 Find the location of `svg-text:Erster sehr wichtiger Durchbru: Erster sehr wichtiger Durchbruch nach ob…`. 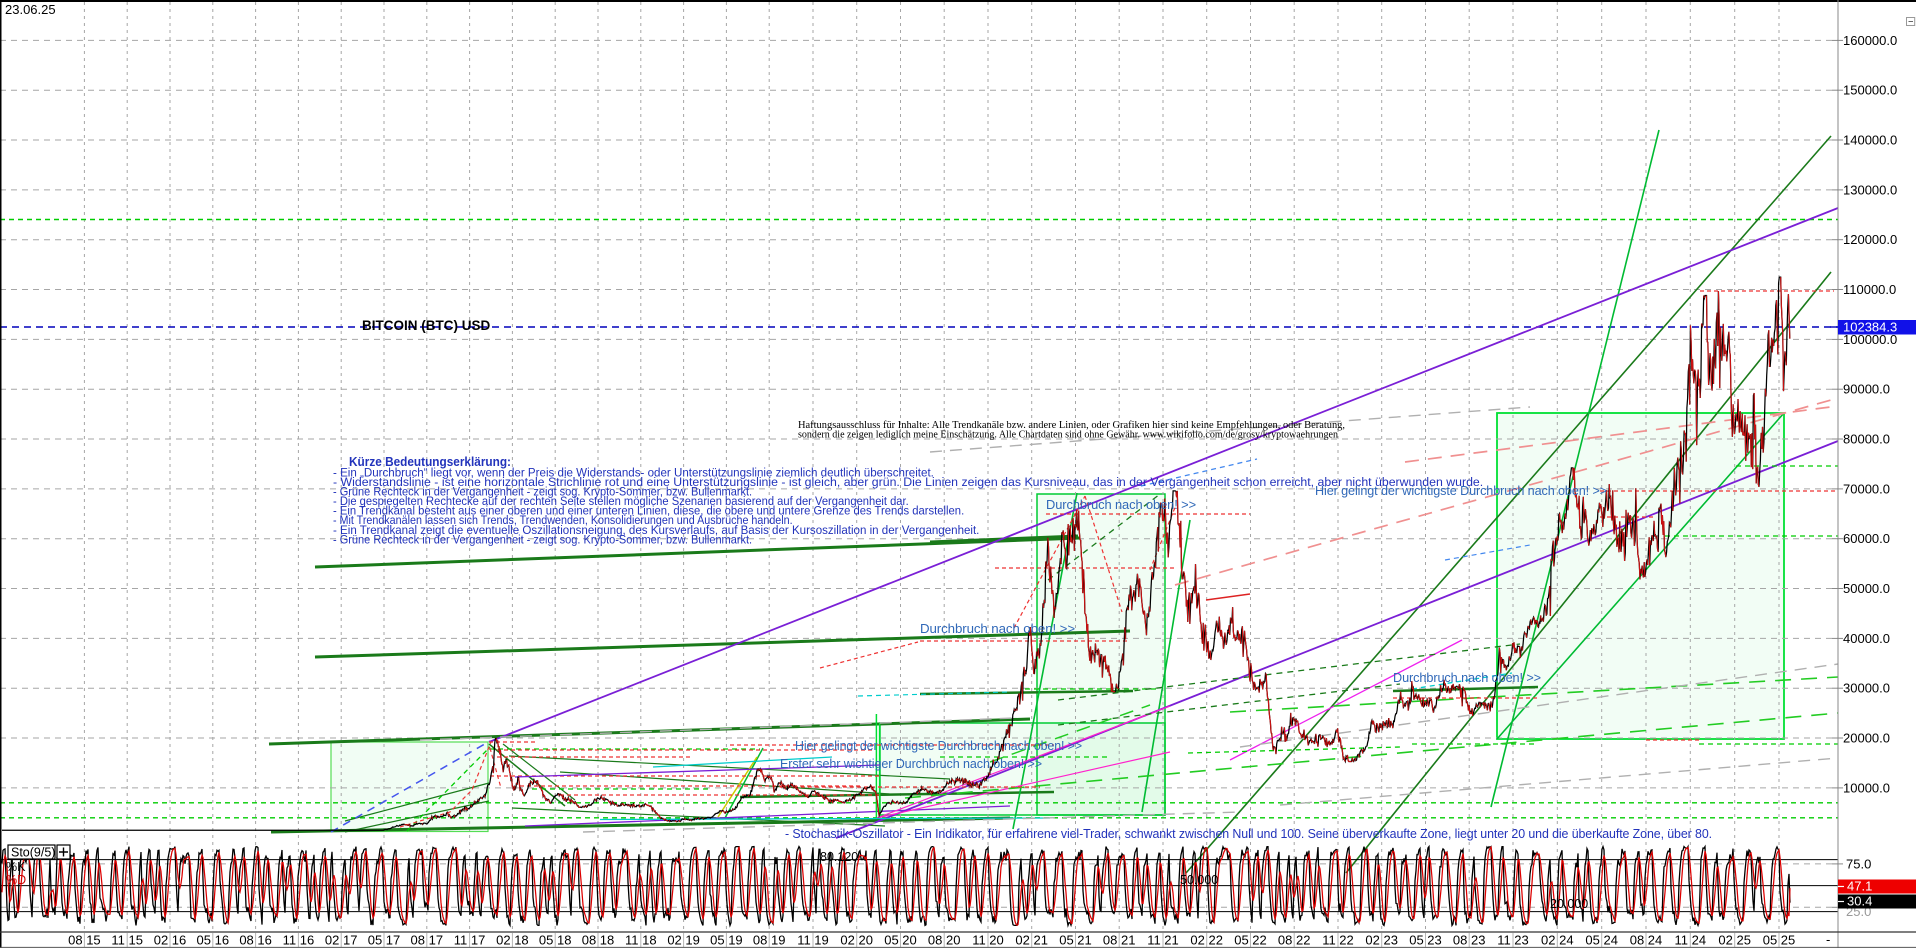

svg-text:Erster sehr wichtiger Durchbru: Erster sehr wichtiger Durchbruch nach ob… is located at coordinates (911, 764).